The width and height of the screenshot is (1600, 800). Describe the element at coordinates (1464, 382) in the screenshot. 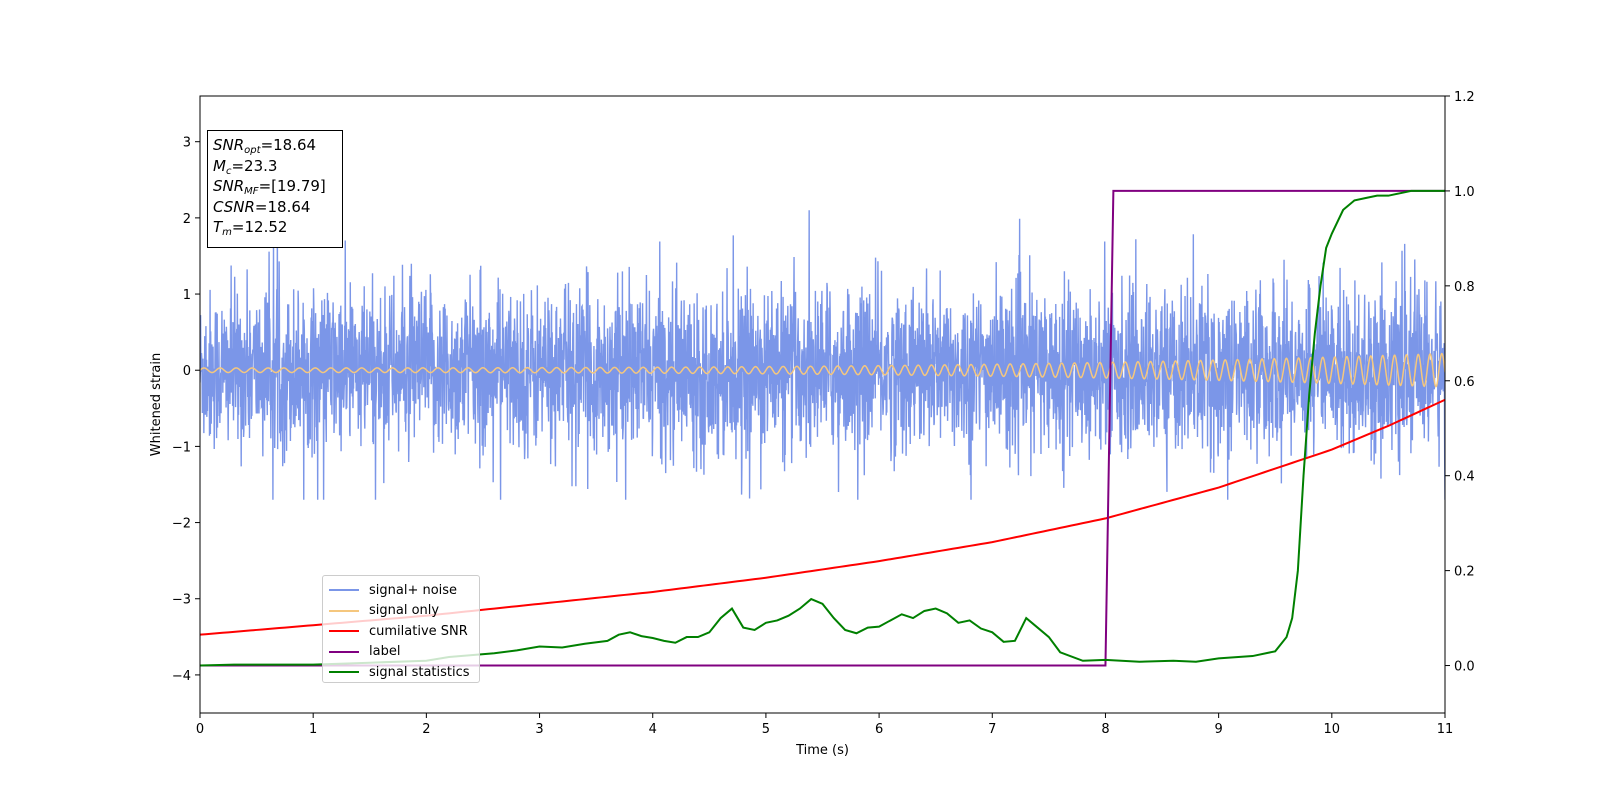

I see `y-right-tick-label: 0.6` at that location.